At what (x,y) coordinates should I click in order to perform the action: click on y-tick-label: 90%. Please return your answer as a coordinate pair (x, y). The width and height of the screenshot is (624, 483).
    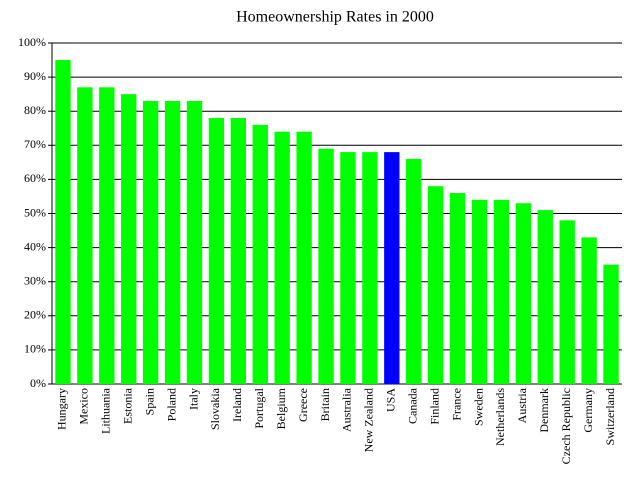
    Looking at the image, I should click on (35, 76).